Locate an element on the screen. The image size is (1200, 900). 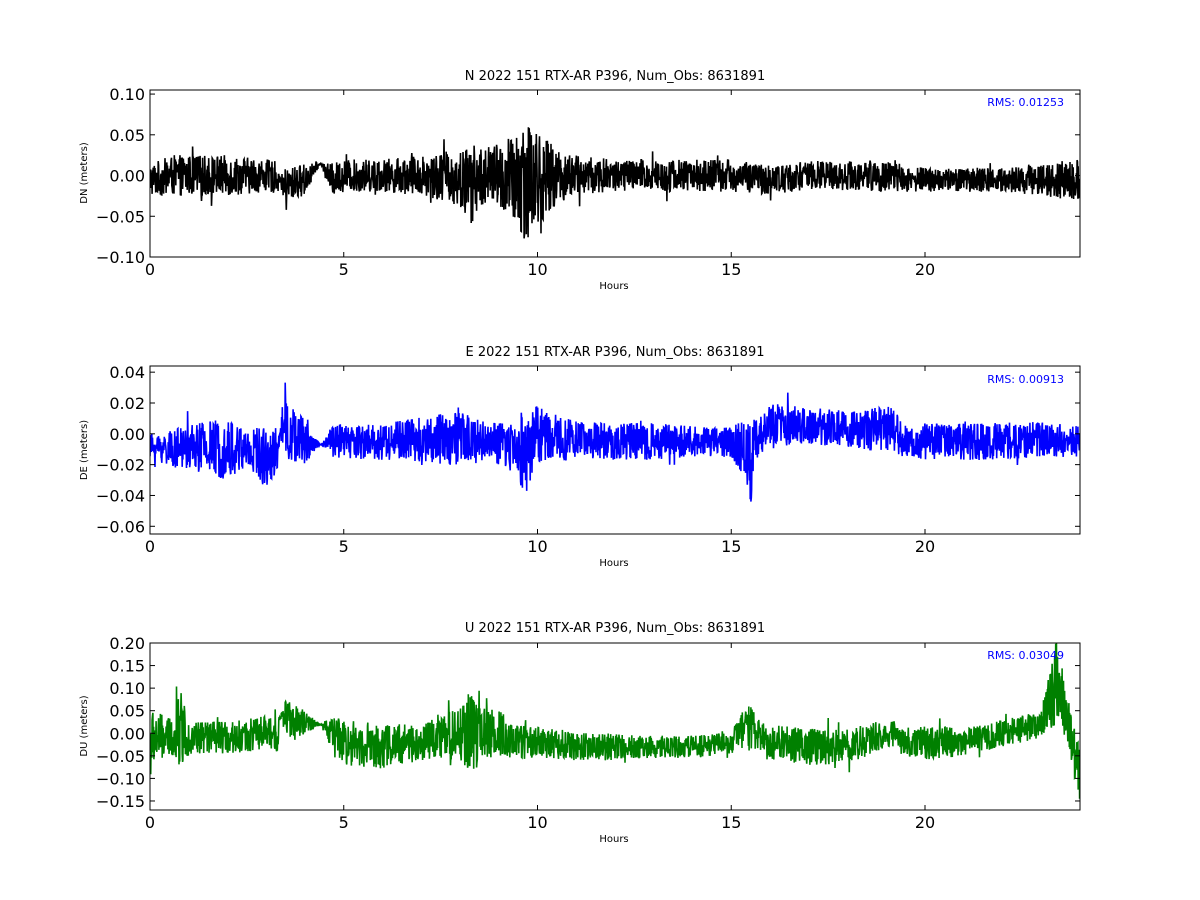
up-y-tick-label: 0.20 is located at coordinates (127, 643).